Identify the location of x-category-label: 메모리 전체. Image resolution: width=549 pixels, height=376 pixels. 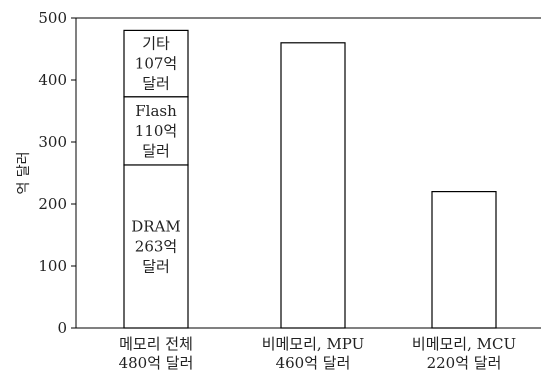
(156, 344).